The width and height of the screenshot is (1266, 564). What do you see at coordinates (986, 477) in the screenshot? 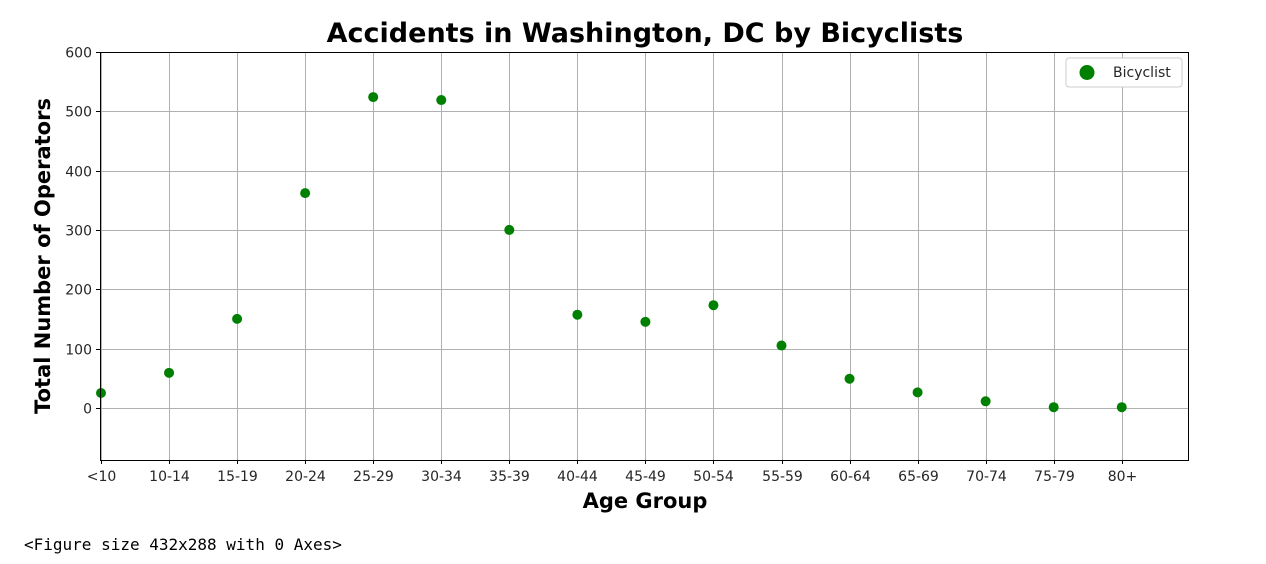
I see `x-tick-label: 70-74` at bounding box center [986, 477].